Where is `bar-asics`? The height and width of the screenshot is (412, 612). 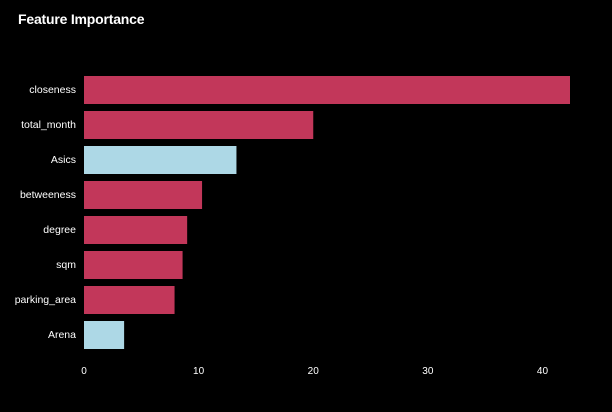 bar-asics is located at coordinates (160, 160).